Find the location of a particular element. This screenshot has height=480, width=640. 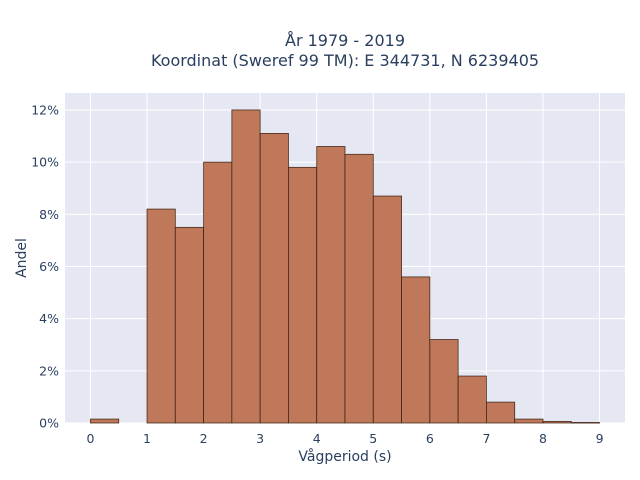

x-tick-label: 8 is located at coordinates (543, 438).